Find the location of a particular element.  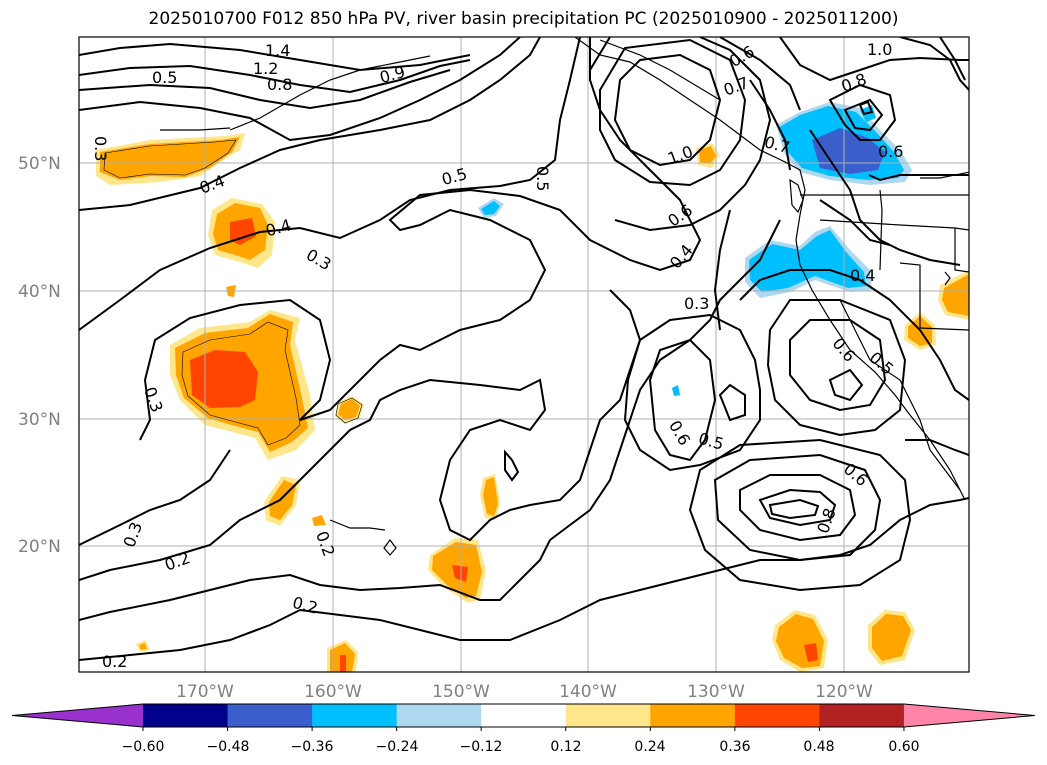

colorbar-extend-low is located at coordinates (77, 715).